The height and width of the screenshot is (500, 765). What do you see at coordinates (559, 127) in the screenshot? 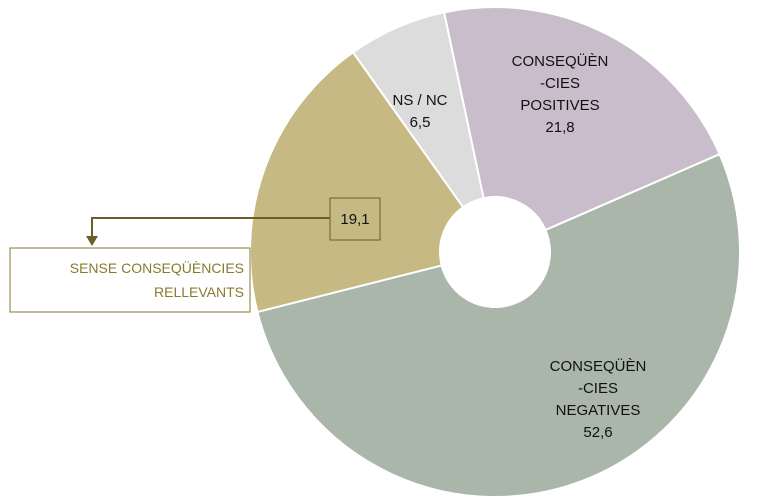
I see `value-label: 21,8` at bounding box center [559, 127].